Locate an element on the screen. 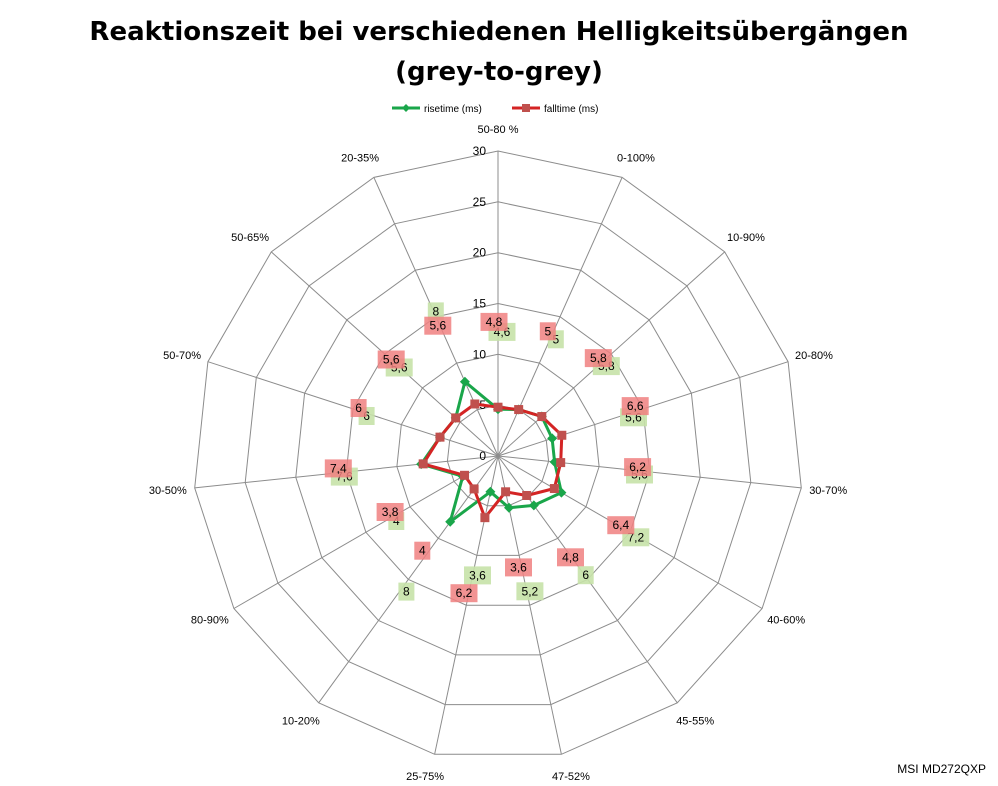 This screenshot has width=998, height=786. legend-label: falltime (ms) is located at coordinates (571, 109).